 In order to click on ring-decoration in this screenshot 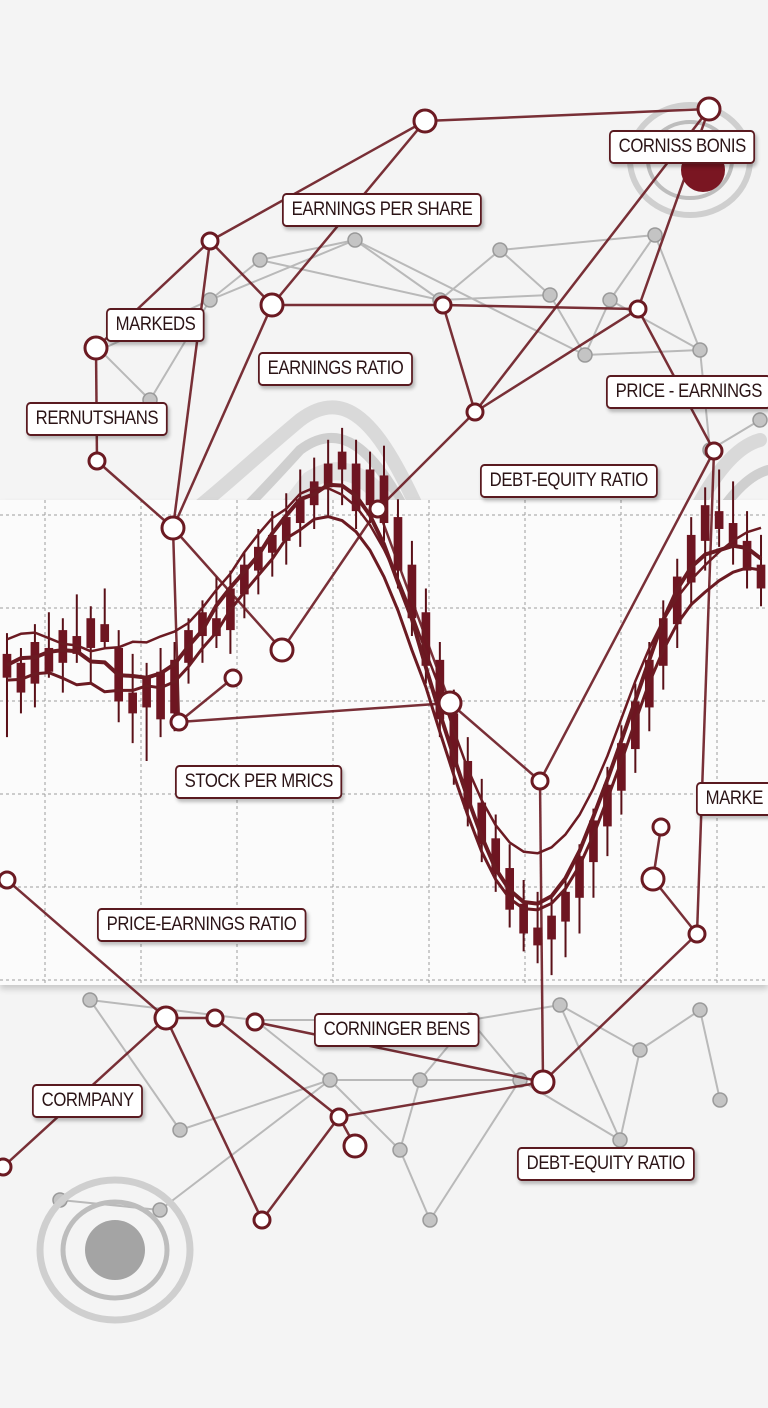, I will do `click(115, 1250)`.